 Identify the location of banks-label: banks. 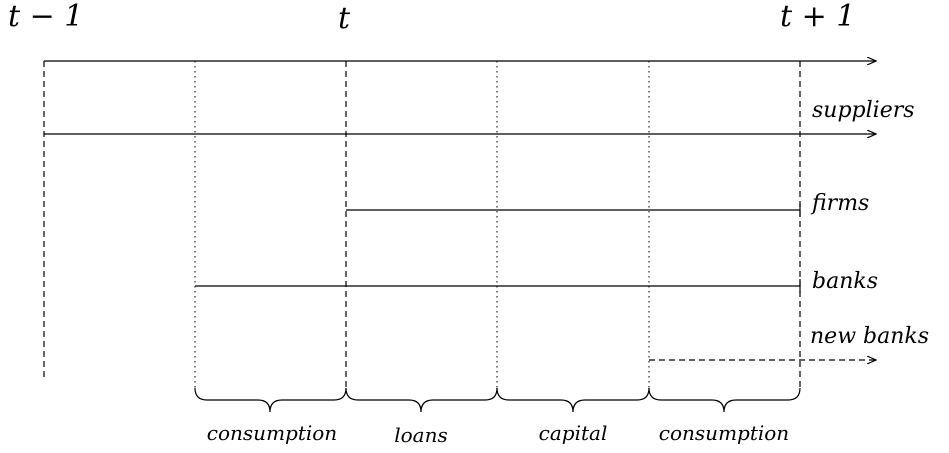
(845, 281).